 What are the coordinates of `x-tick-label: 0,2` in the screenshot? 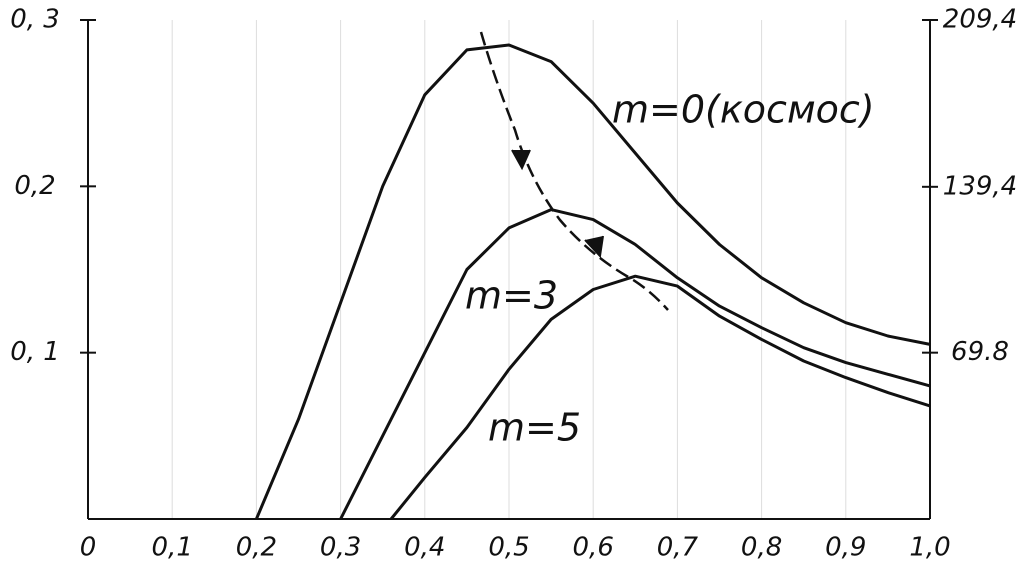 It's located at (256, 548).